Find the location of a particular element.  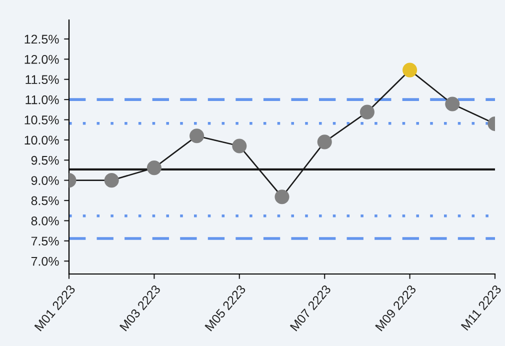

y-tick-label: 10.5% is located at coordinates (41, 120).